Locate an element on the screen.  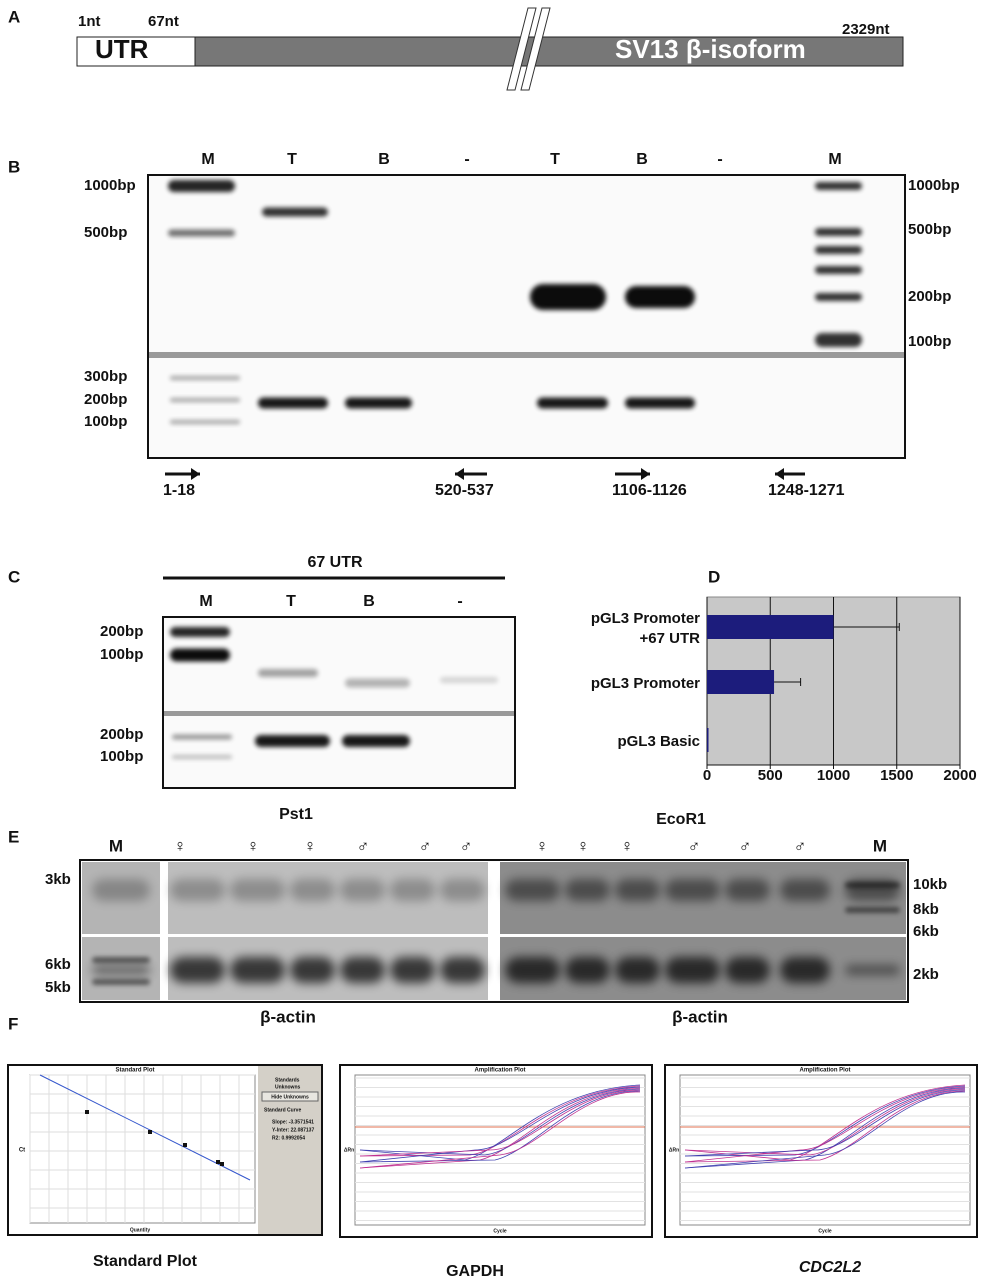
label: Hide Unknowns is located at coordinates (290, 1097).